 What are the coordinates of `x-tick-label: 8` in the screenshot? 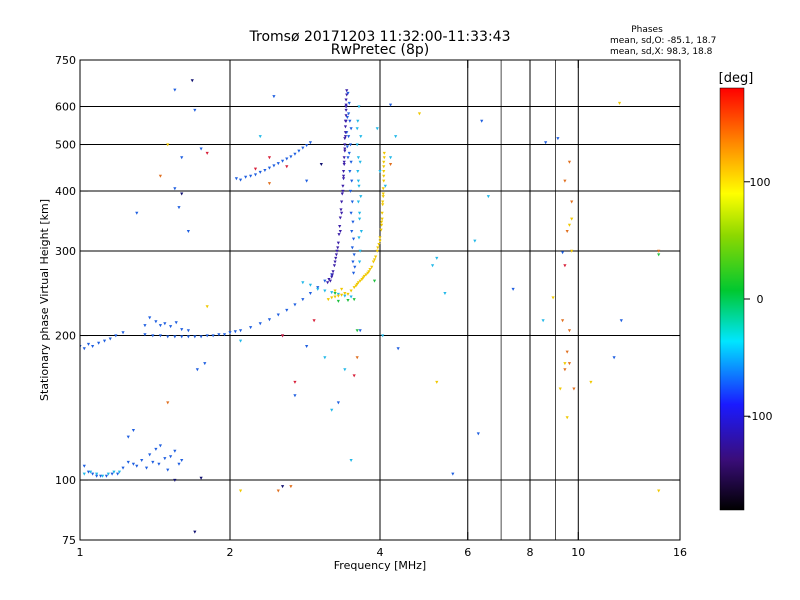 It's located at (530, 552).